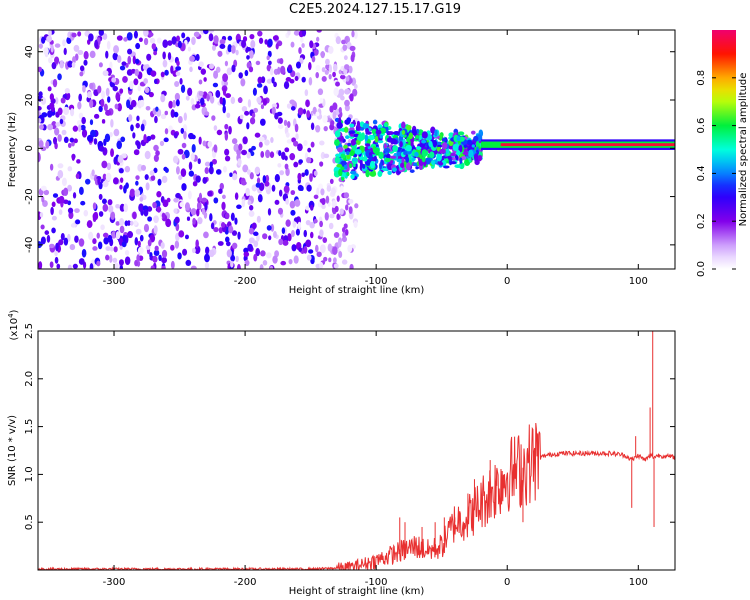 Image resolution: width=750 pixels, height=600 pixels. I want to click on y-tick-label: -40, so click(29, 245).